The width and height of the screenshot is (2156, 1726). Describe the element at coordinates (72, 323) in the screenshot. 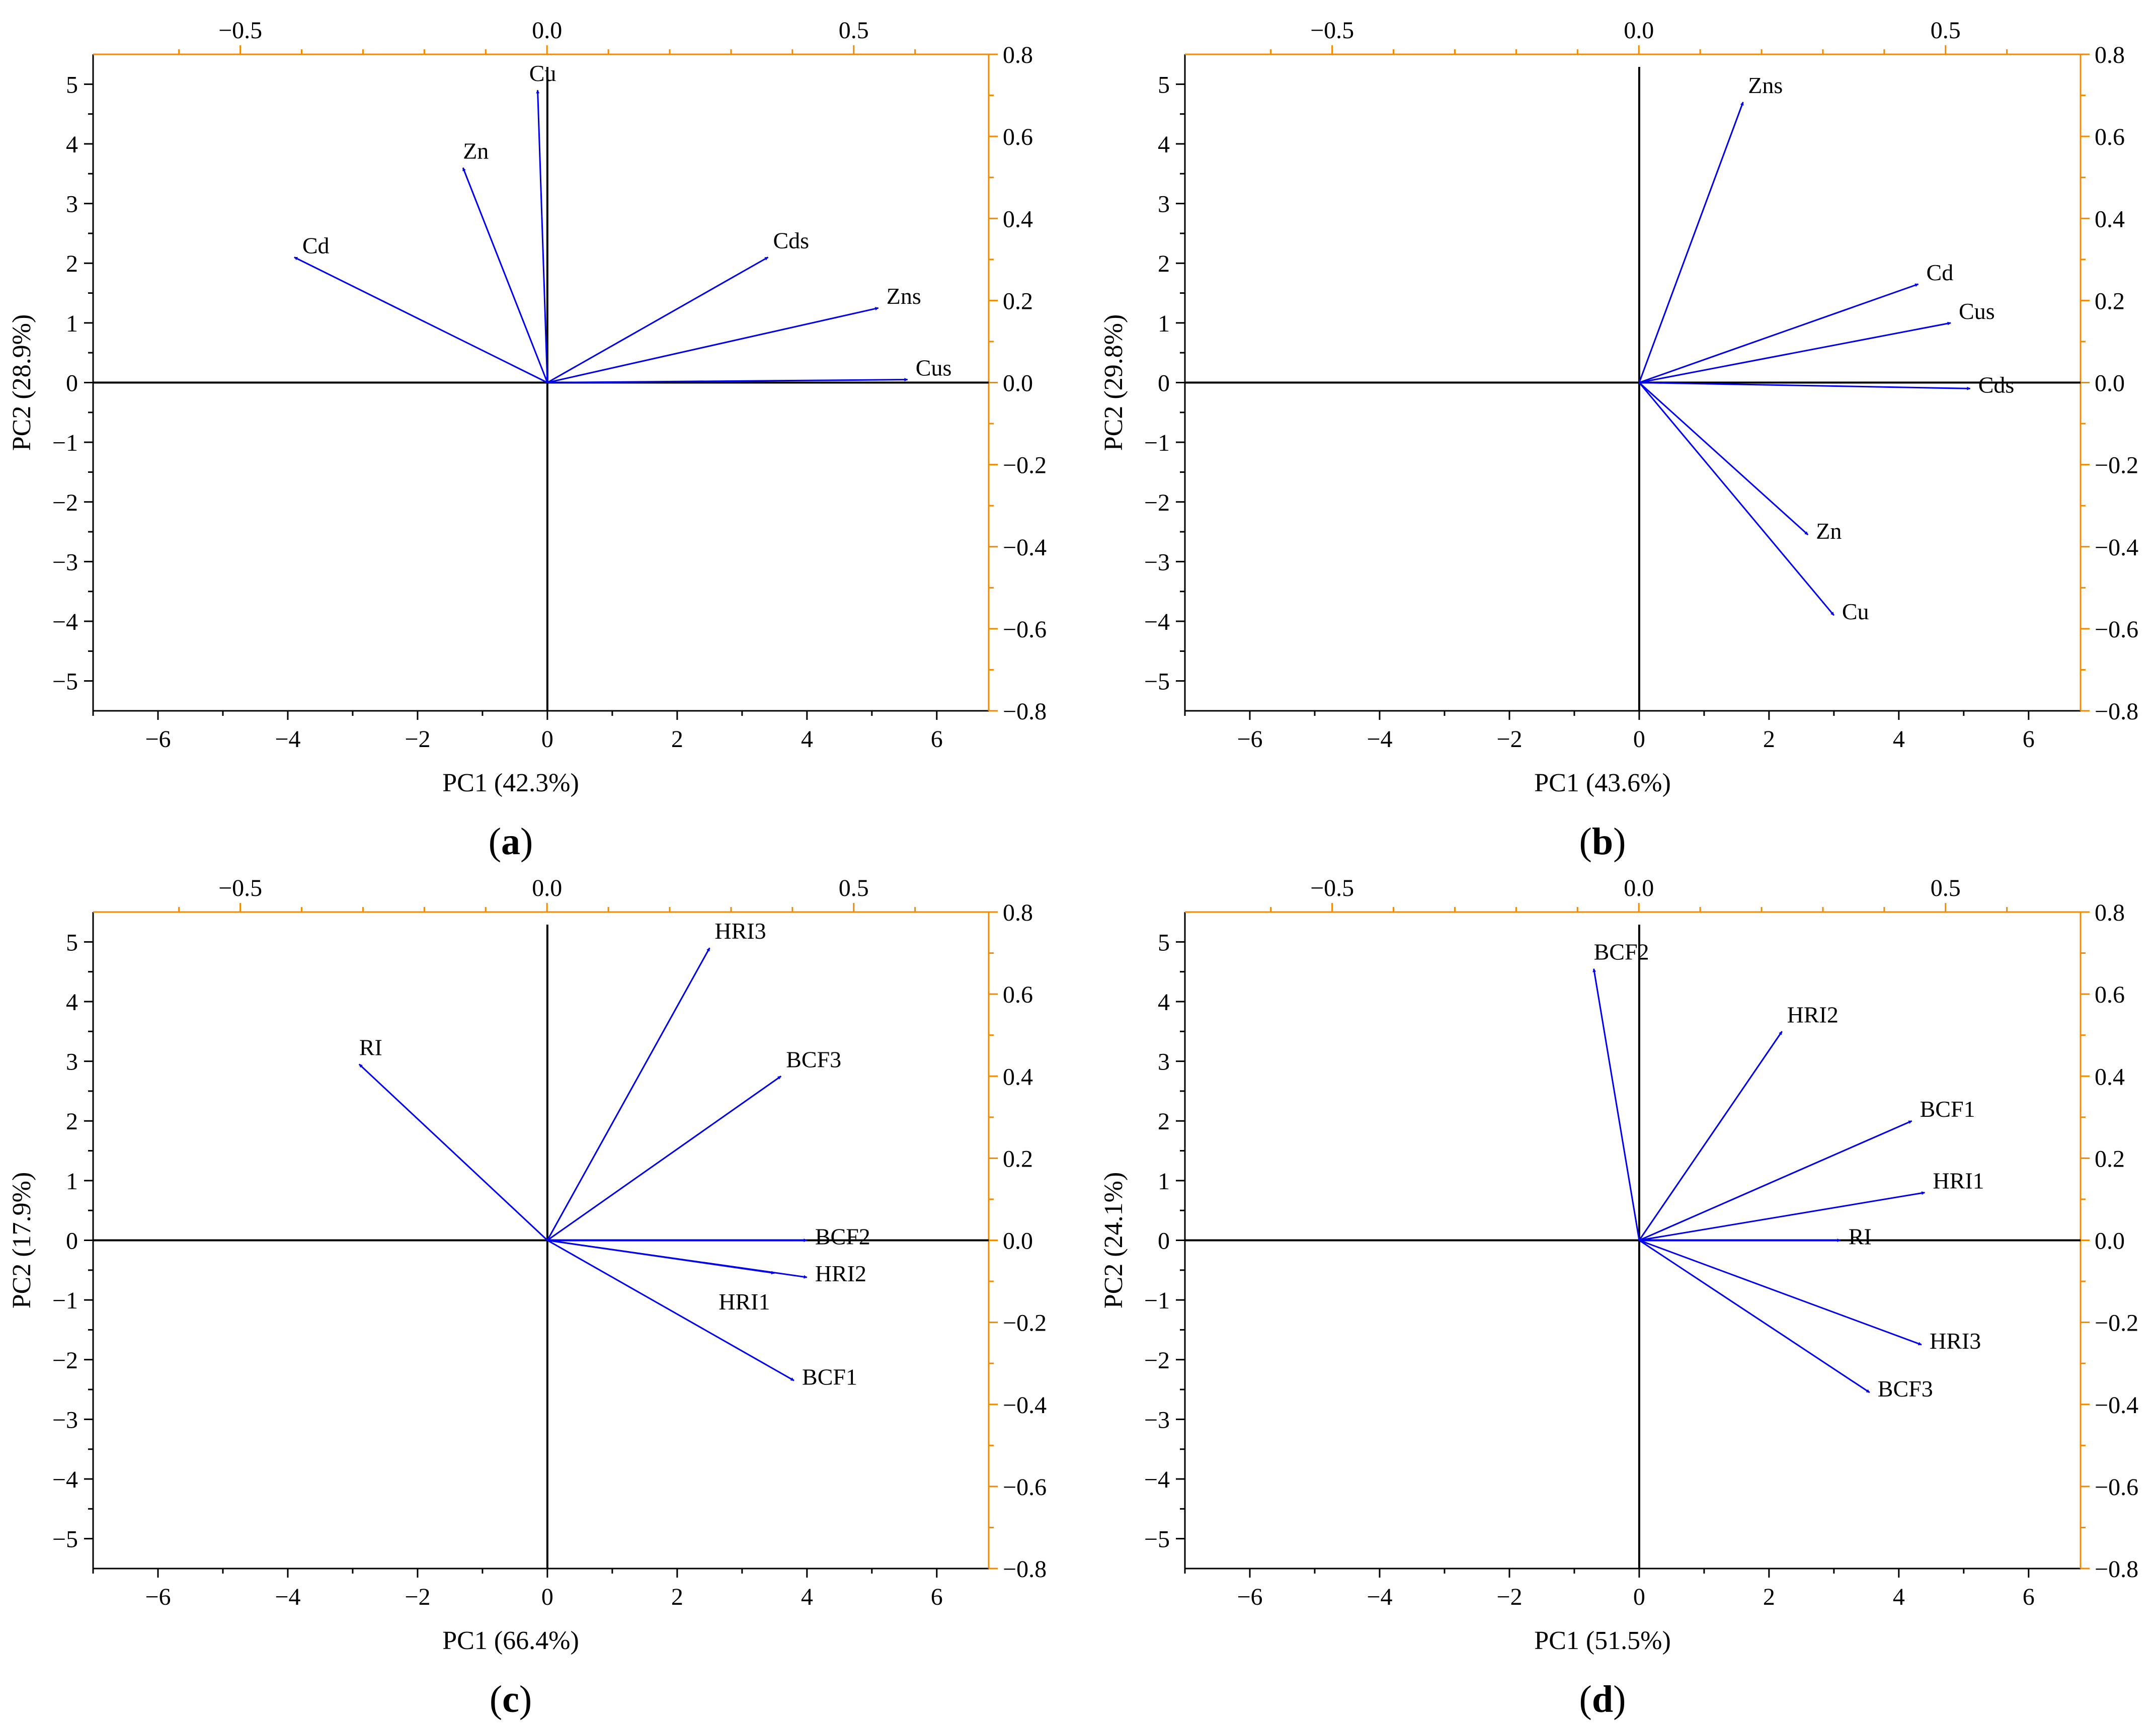

I see `y-tick-label: 1` at that location.